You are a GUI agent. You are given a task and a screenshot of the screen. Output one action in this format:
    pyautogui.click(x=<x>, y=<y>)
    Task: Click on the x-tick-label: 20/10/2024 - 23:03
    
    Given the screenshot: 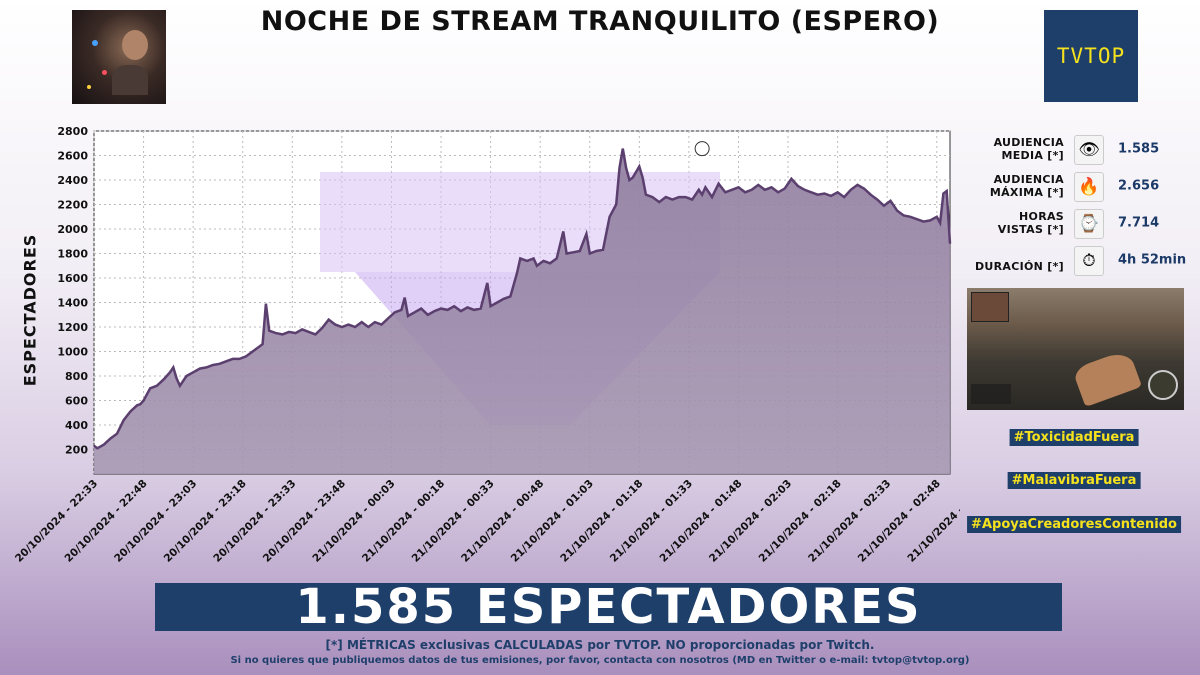 What is the action you would take?
    pyautogui.click(x=155, y=521)
    